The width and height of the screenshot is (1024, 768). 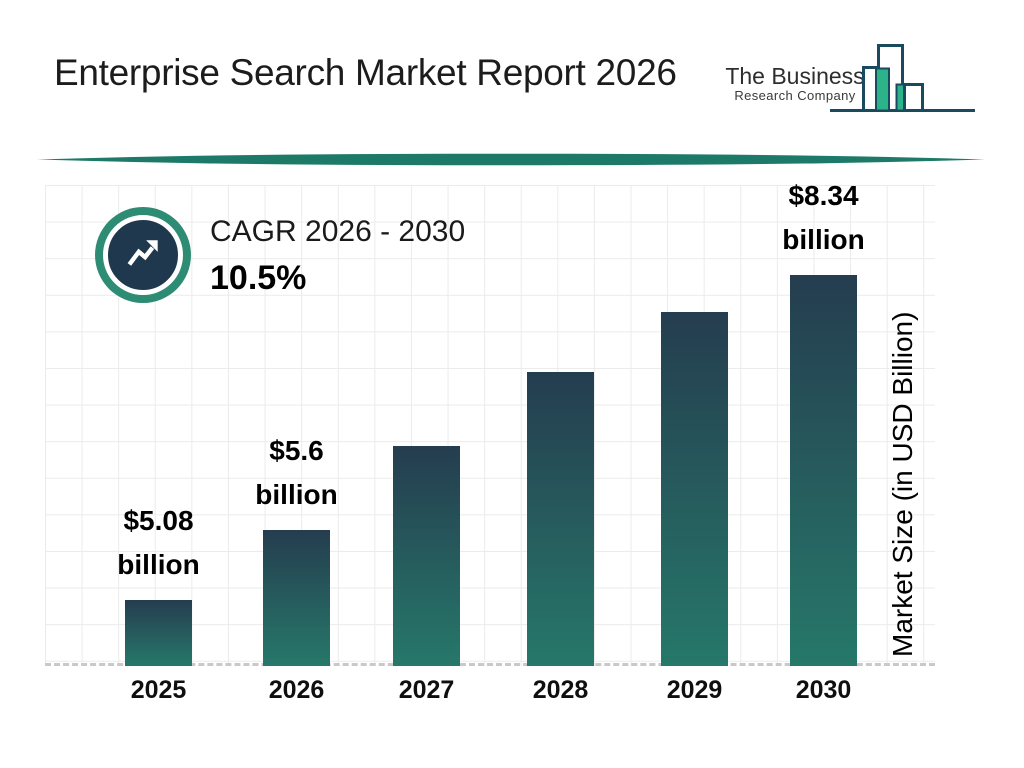 I want to click on bar-2029, so click(x=694, y=489).